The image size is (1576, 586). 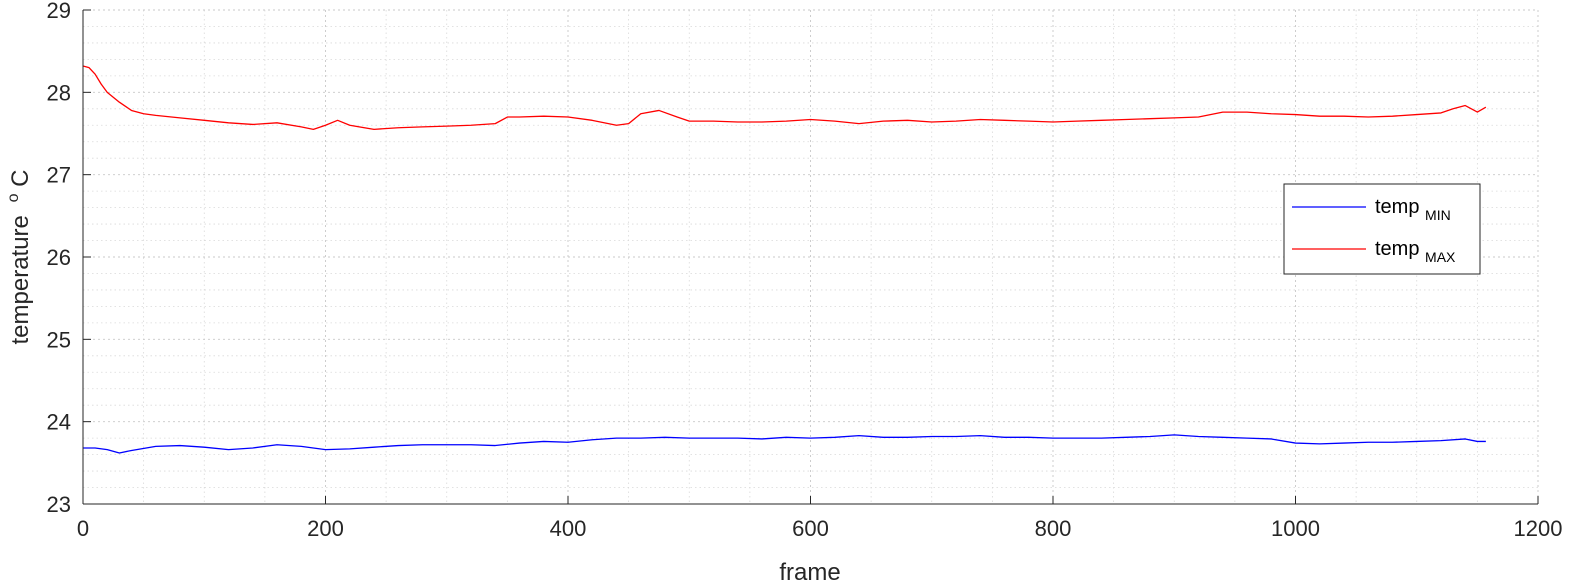 I want to click on series-line-min, so click(x=784, y=444).